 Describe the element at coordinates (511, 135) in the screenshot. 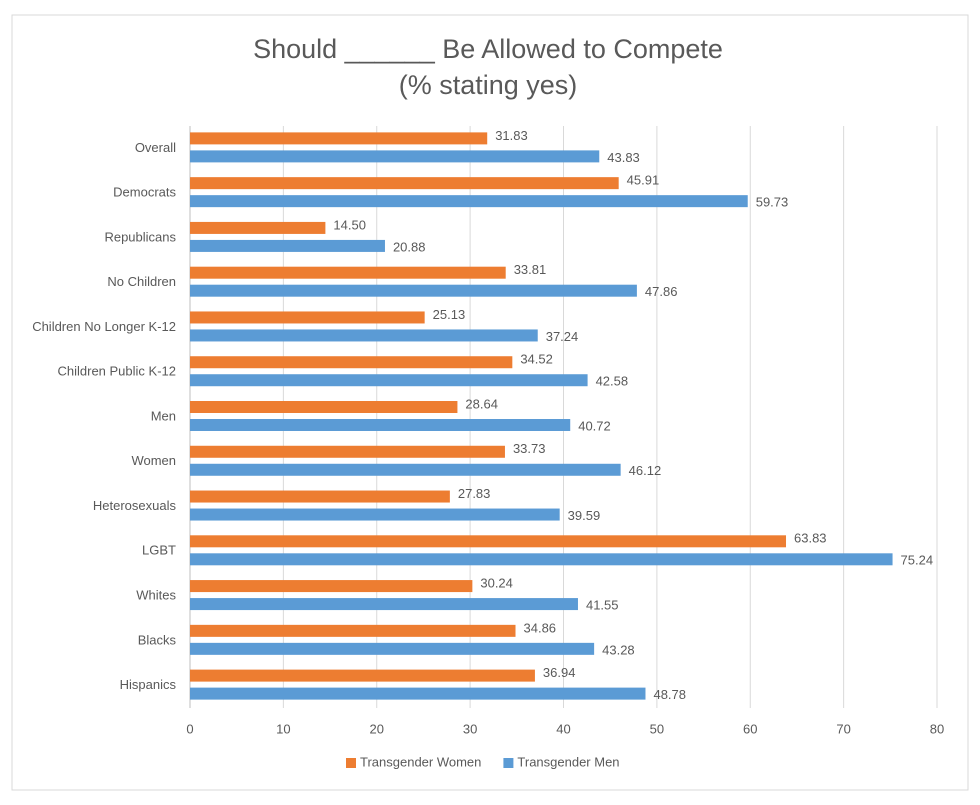

I see `data-label: 31.83` at that location.